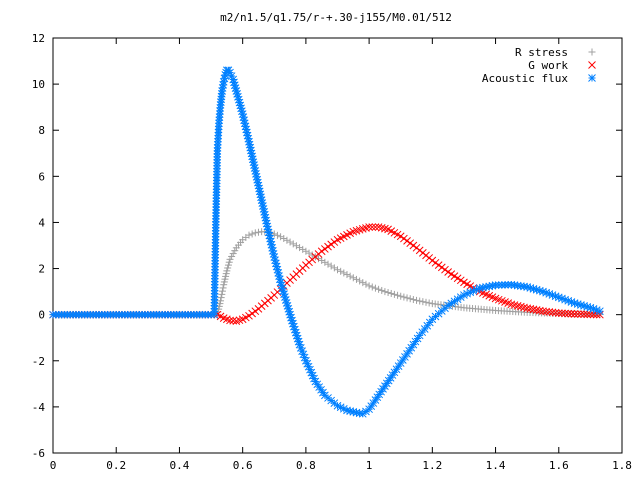 This screenshot has height=480, width=640. What do you see at coordinates (38, 453) in the screenshot?
I see `y-tick-label: -6` at bounding box center [38, 453].